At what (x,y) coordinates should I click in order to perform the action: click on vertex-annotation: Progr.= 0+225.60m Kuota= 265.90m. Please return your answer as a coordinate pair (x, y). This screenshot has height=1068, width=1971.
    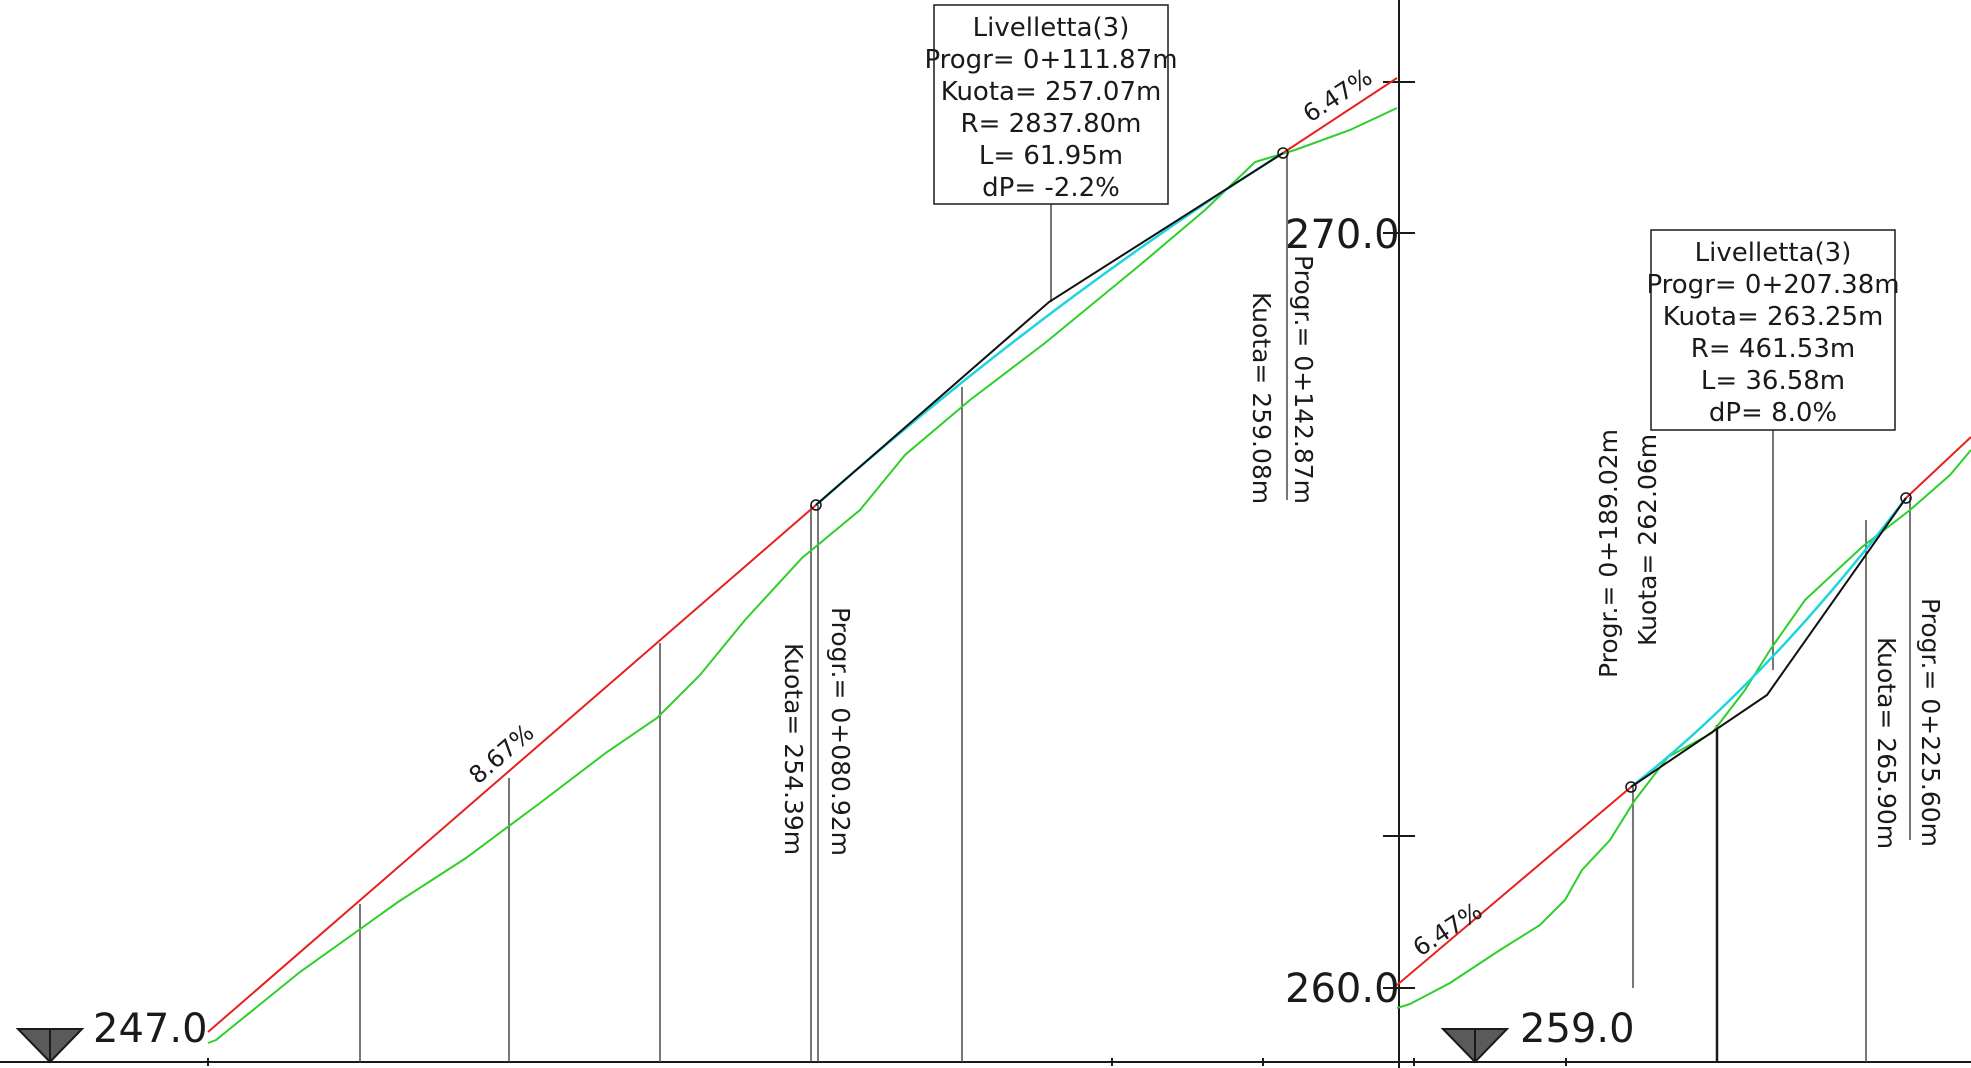
    Looking at the image, I should click on (1908, 723).